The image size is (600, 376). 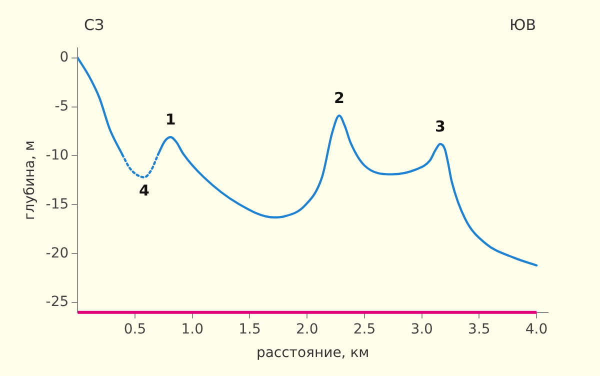 I want to click on annotation: 3, so click(x=440, y=126).